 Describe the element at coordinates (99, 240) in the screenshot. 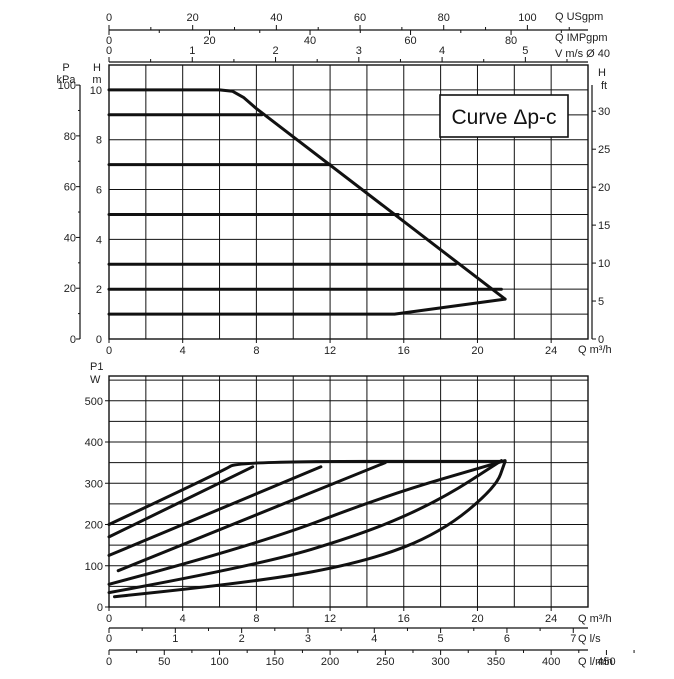

I see `h-m-tick-label: 4` at that location.